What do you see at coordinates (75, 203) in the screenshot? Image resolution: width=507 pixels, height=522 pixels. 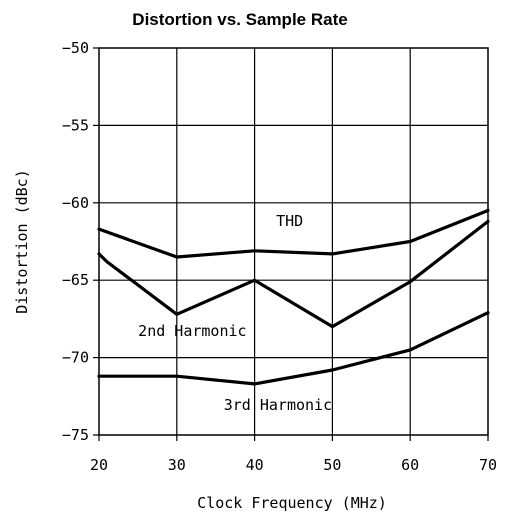 I see `y-tick-label: −60` at bounding box center [75, 203].